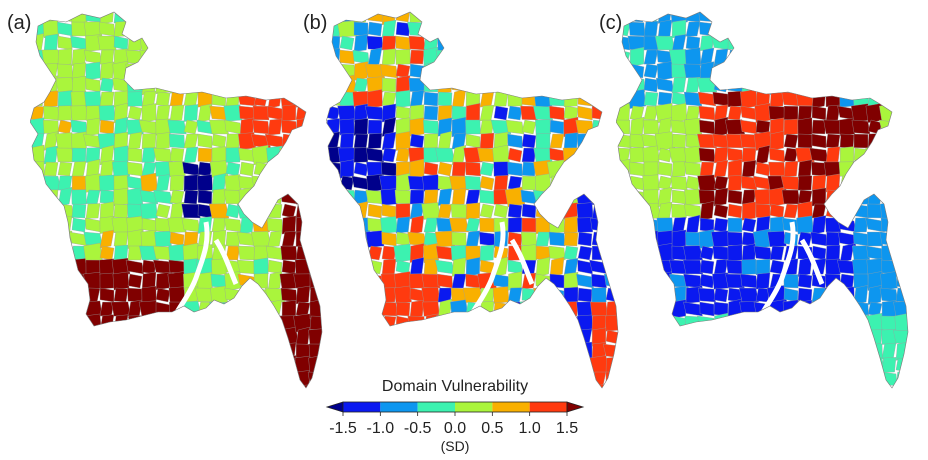 The width and height of the screenshot is (928, 460). I want to click on river, so click(502, 268).